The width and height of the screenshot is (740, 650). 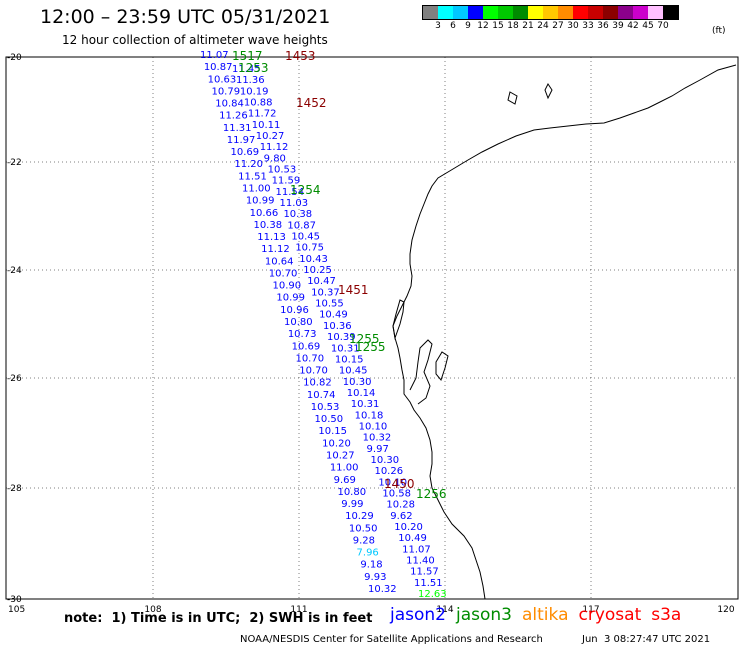 What do you see at coordinates (290, 298) in the screenshot?
I see `swh-value-track-a: 10.99` at bounding box center [290, 298].